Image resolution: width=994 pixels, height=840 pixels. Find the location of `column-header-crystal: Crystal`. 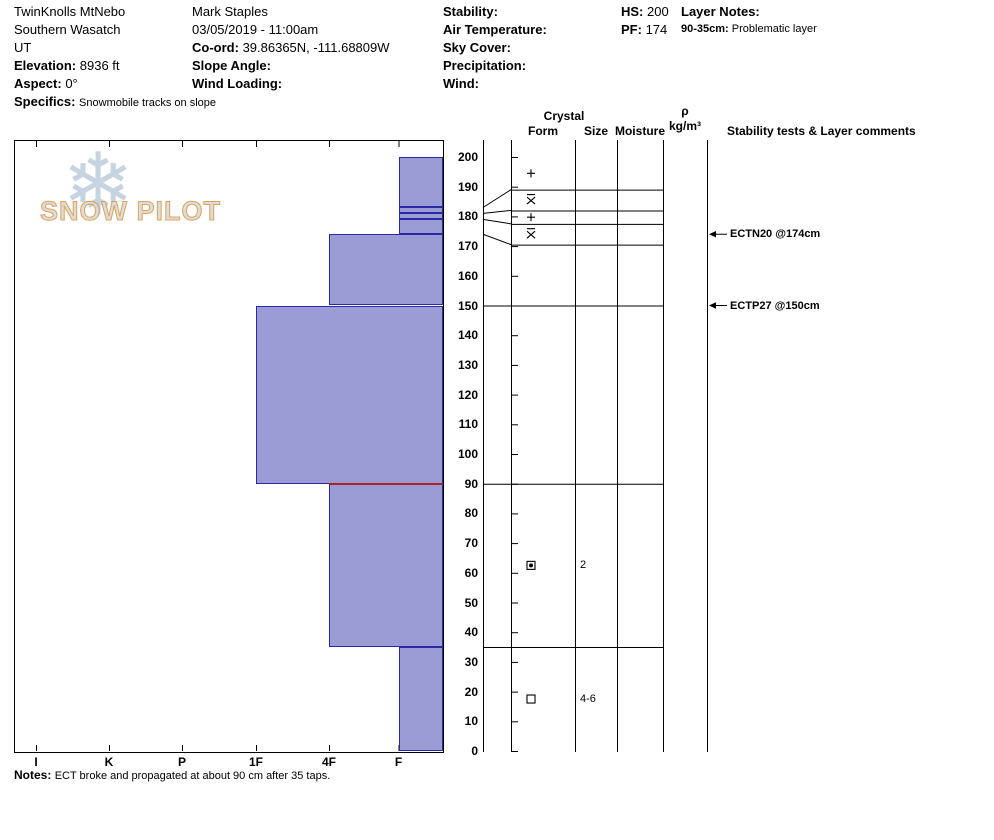

column-header-crystal: Crystal is located at coordinates (564, 116).